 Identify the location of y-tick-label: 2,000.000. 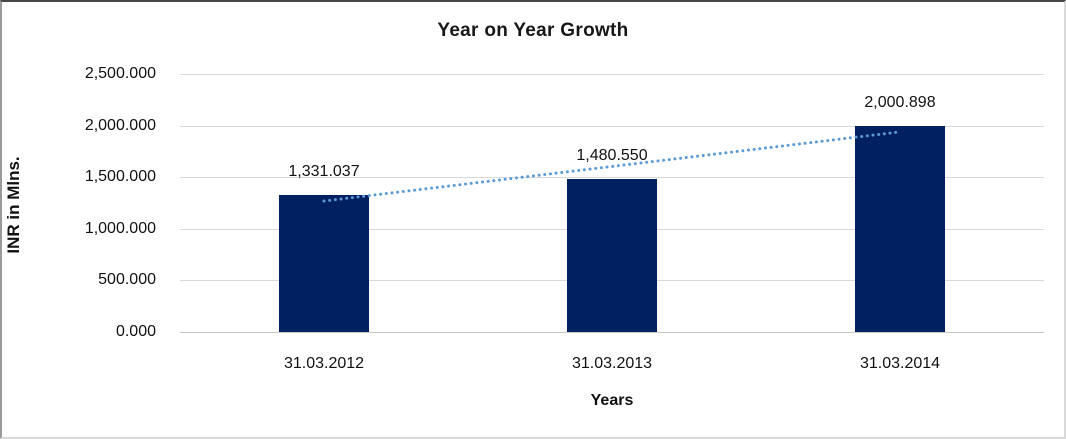
(120, 125).